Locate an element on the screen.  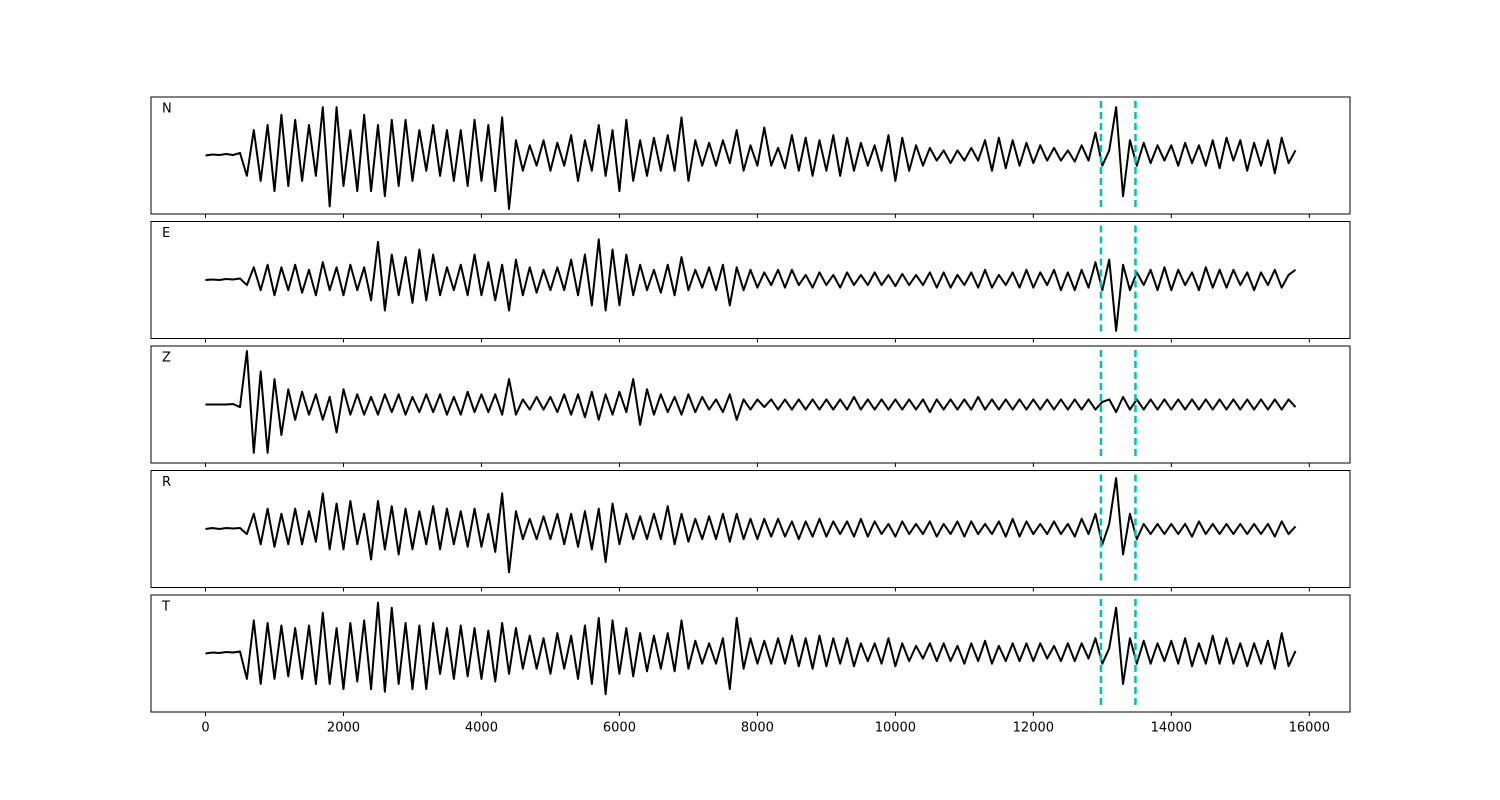
x-tick-label: 16000 is located at coordinates (1309, 728).